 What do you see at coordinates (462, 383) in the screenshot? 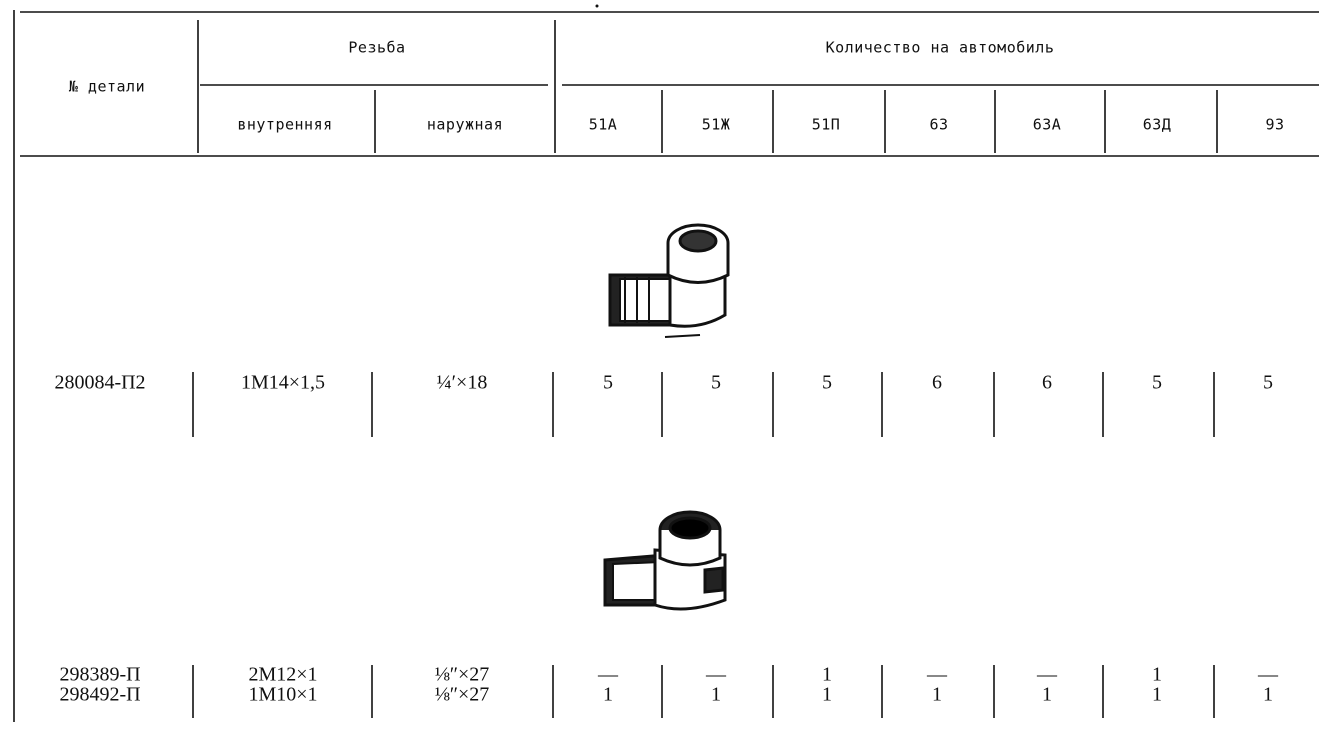
I see `outer-thread: ¼′×18` at bounding box center [462, 383].